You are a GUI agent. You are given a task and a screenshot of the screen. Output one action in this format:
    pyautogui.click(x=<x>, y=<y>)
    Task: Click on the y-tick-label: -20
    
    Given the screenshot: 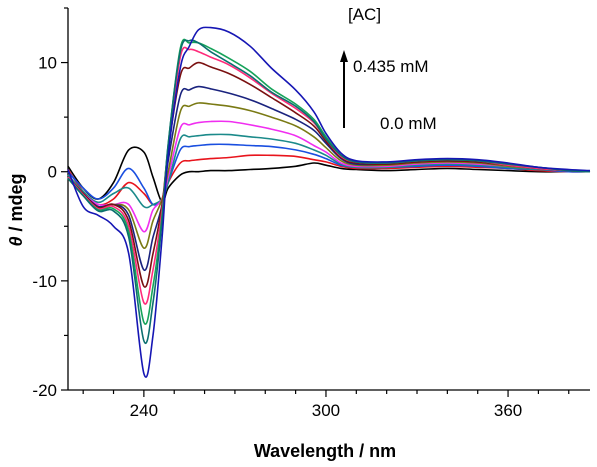 What is the action you would take?
    pyautogui.click(x=44, y=390)
    